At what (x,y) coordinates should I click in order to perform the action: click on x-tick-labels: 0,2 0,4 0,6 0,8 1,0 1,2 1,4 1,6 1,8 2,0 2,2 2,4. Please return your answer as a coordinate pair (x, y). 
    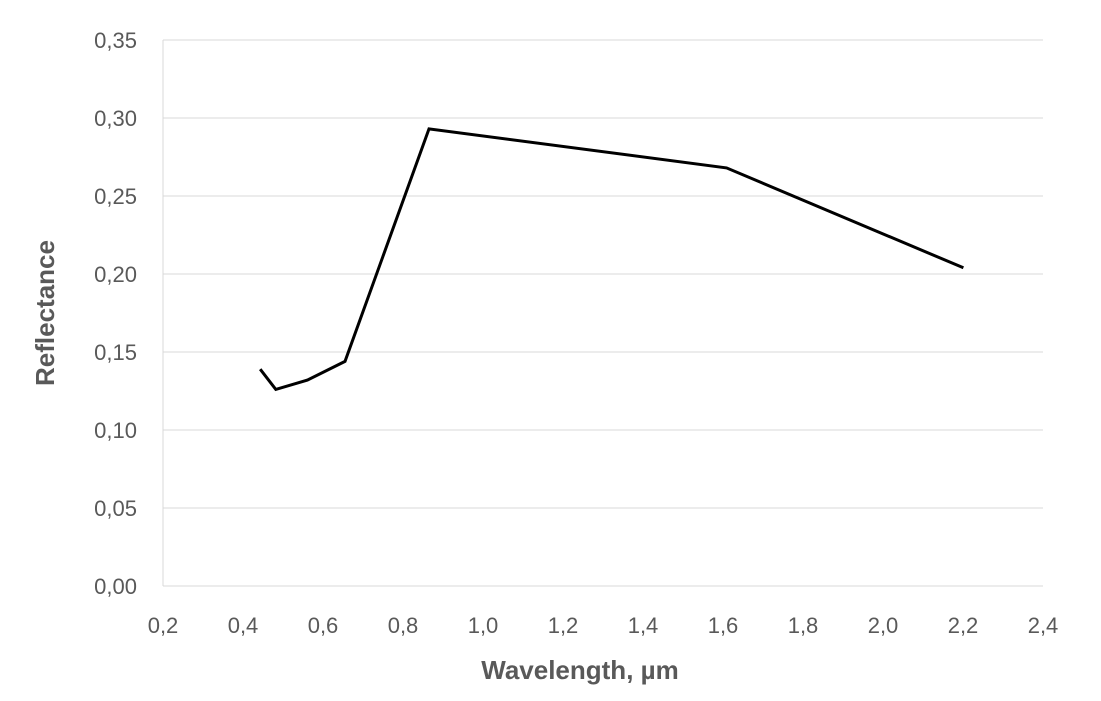
    Looking at the image, I should click on (603, 625).